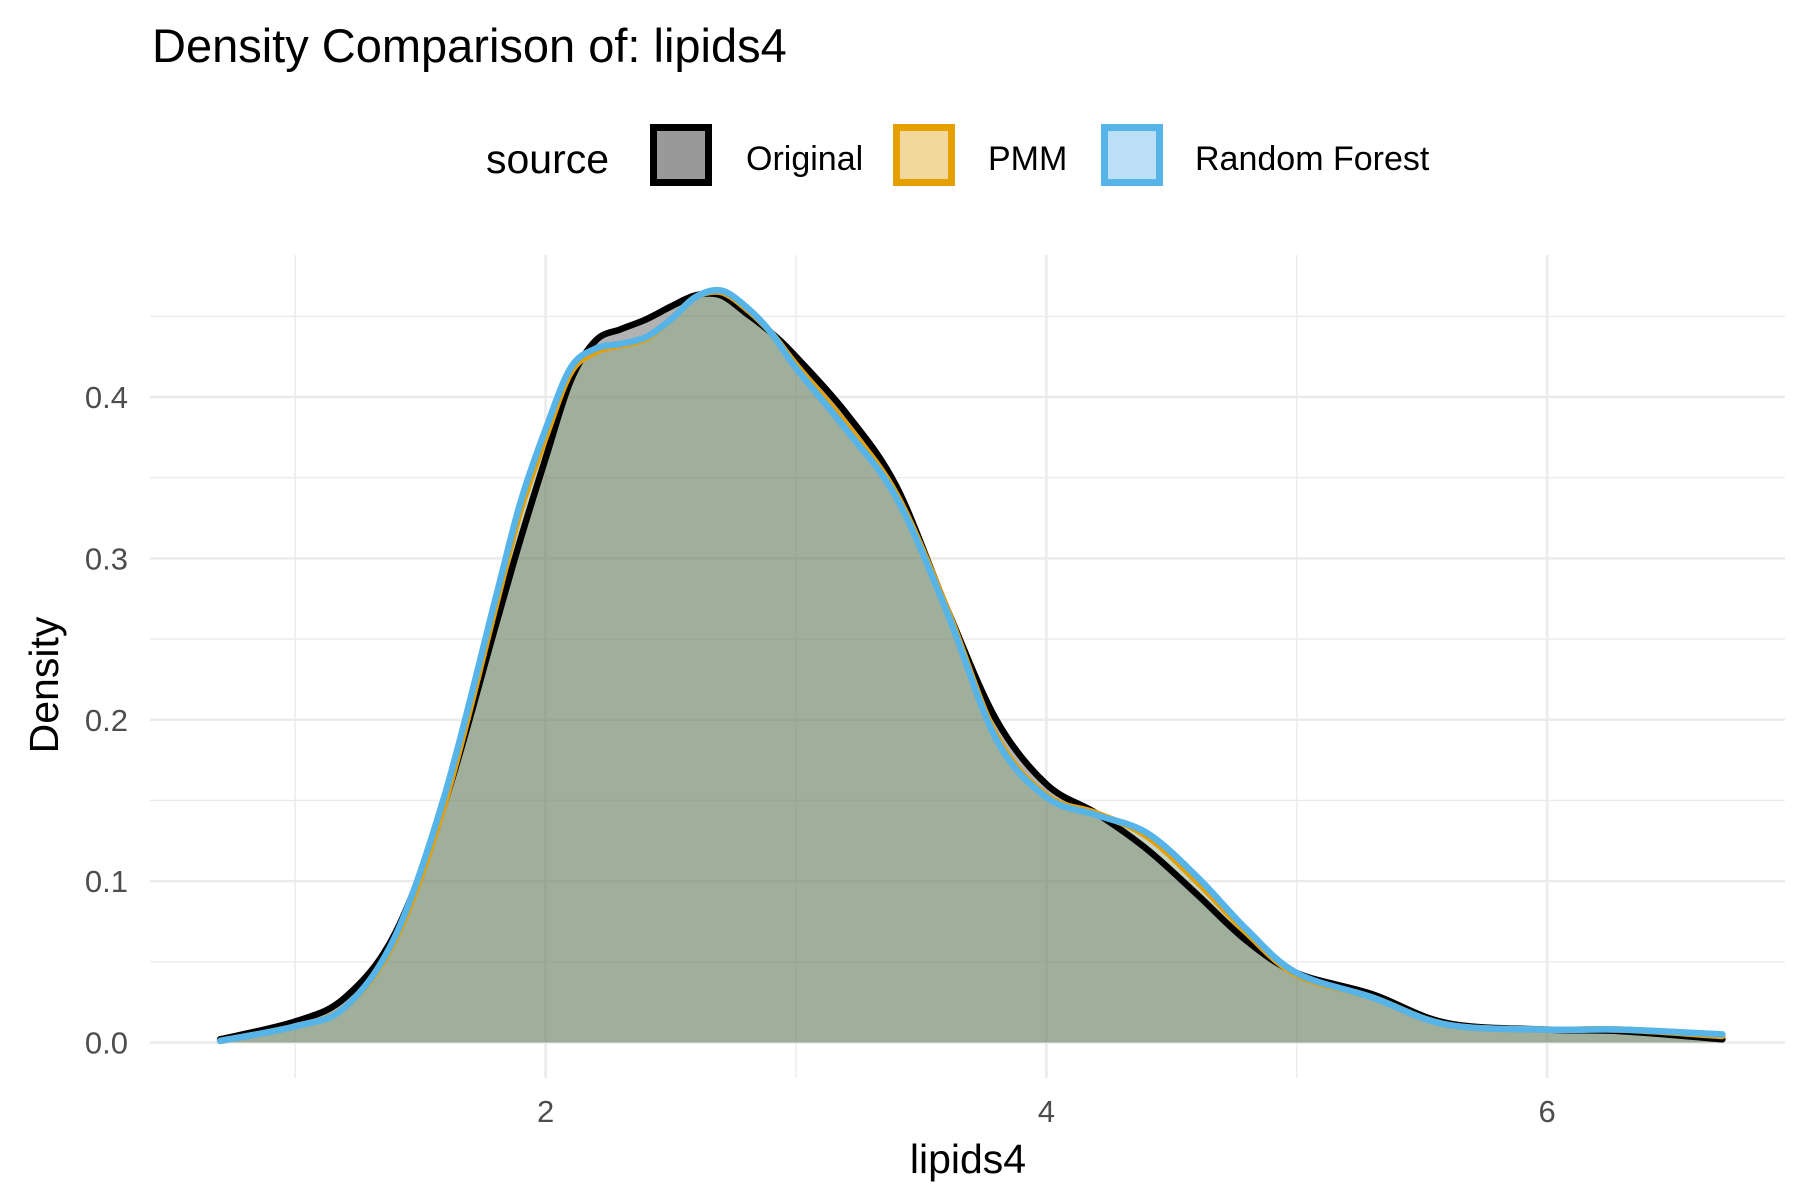  I want to click on y-tick-label: 0.2, so click(106, 720).